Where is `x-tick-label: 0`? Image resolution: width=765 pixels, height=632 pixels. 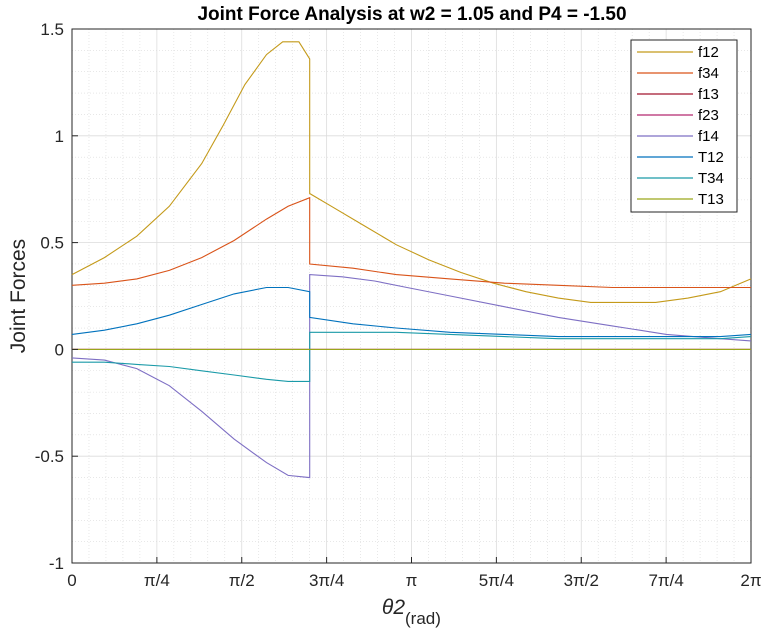
x-tick-label: 0 is located at coordinates (71, 580).